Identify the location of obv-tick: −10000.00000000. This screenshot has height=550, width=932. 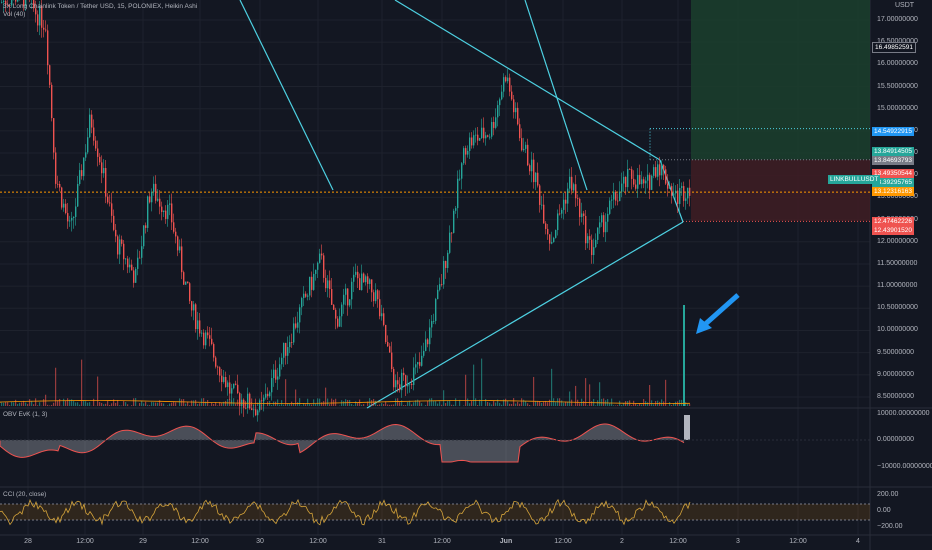
(904, 466).